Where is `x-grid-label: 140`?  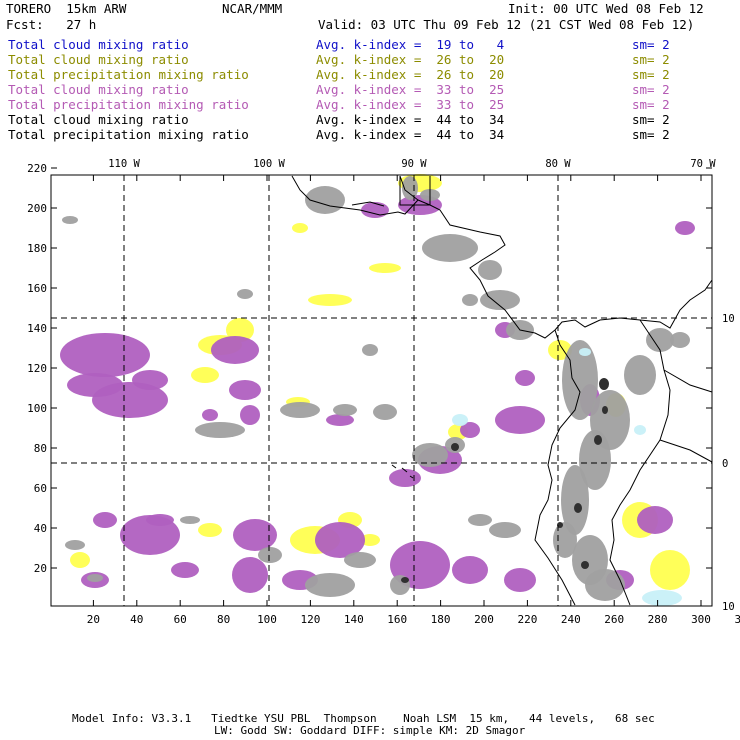 x-grid-label: 140 is located at coordinates (354, 619).